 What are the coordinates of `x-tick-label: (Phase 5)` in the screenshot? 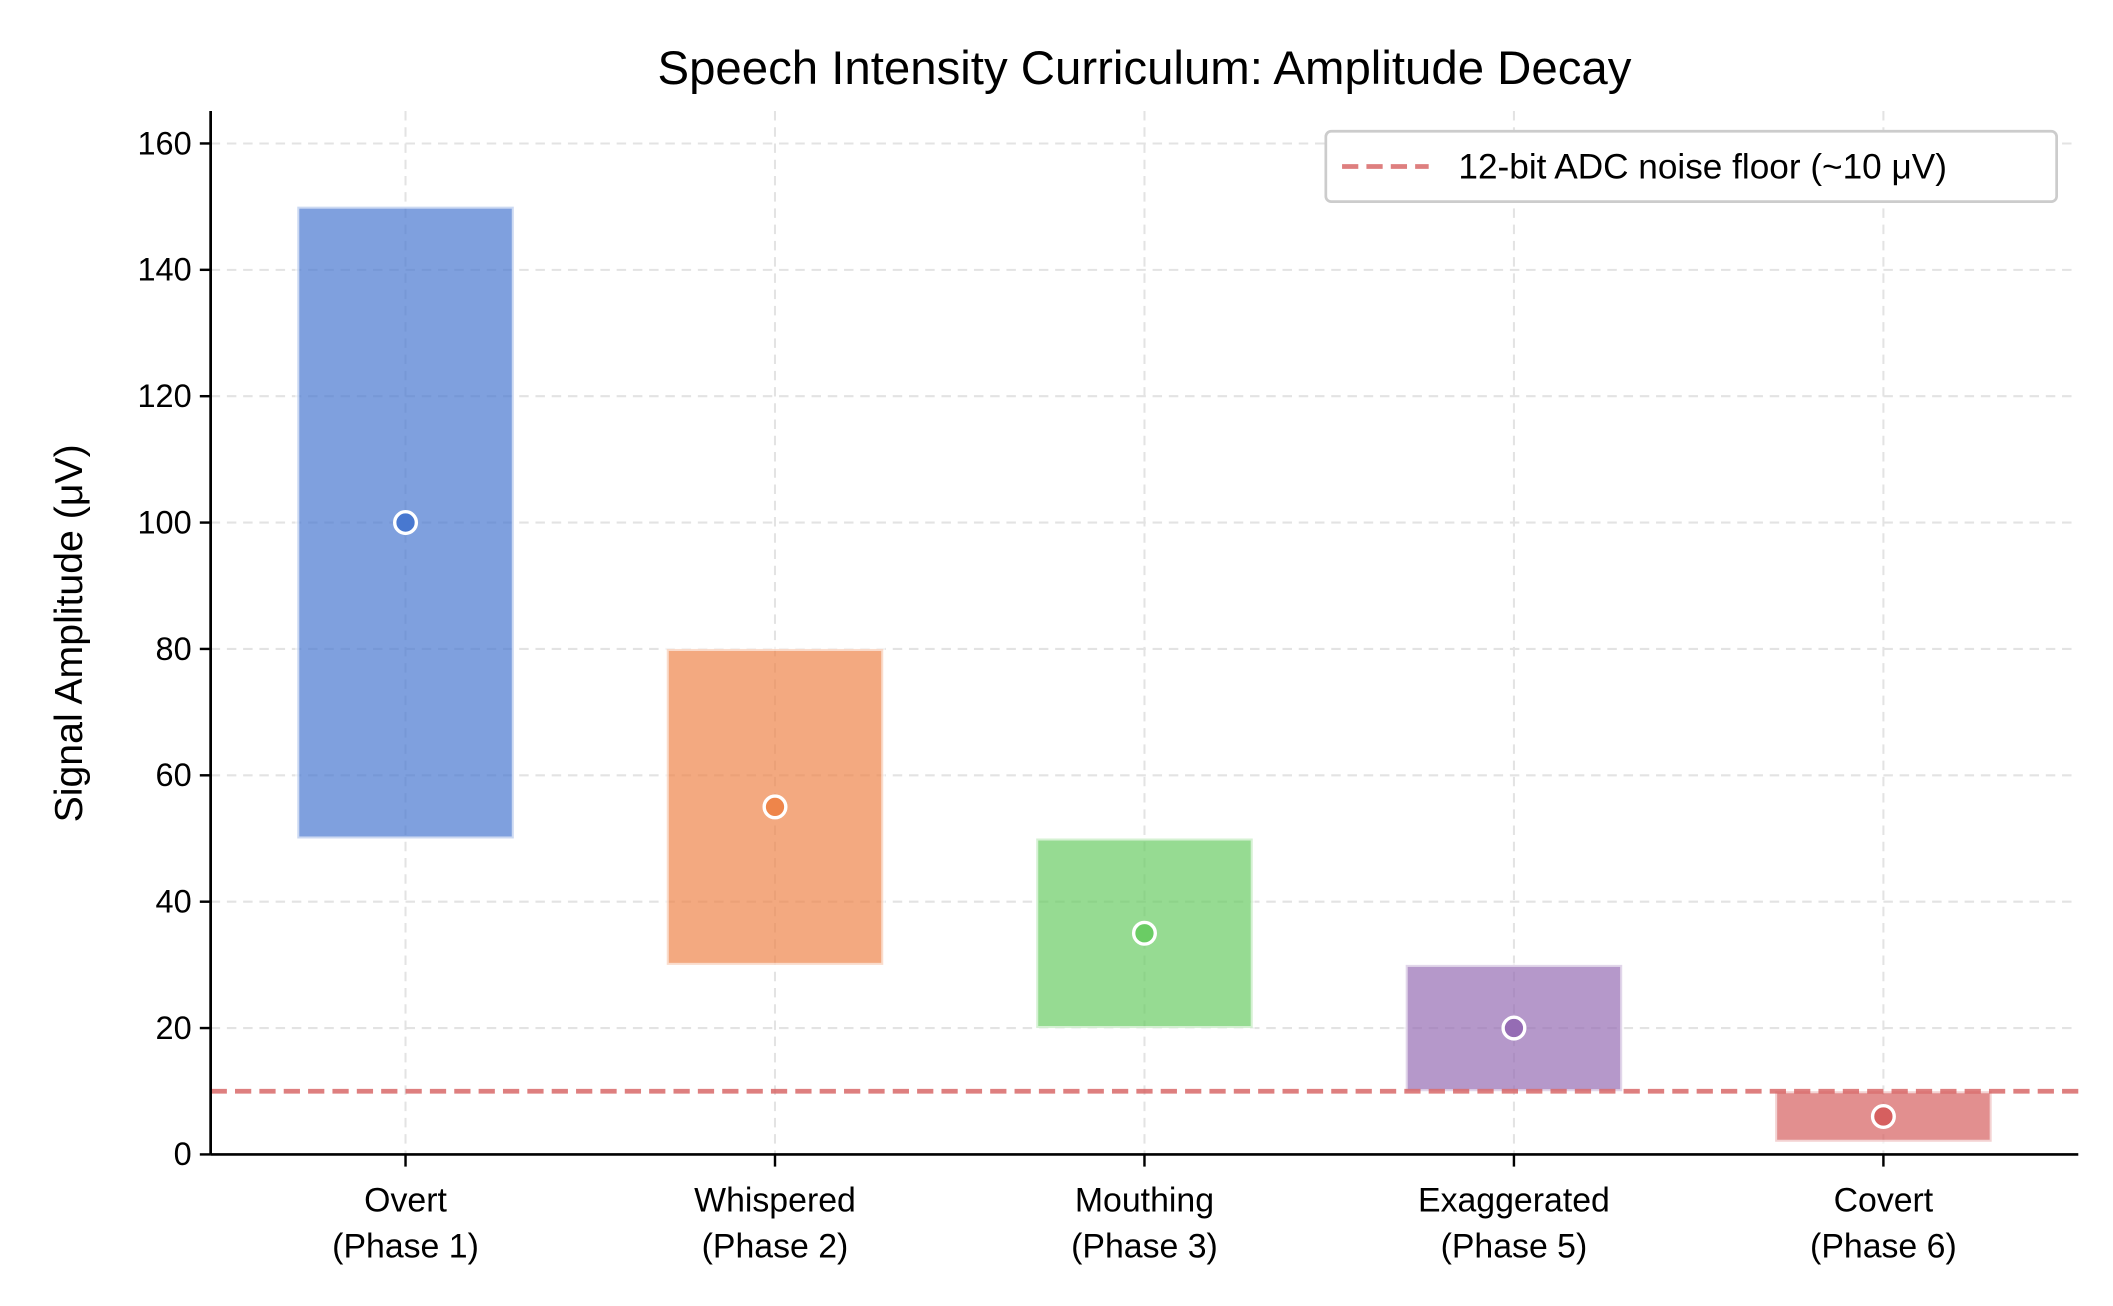 It's located at (1514, 1246).